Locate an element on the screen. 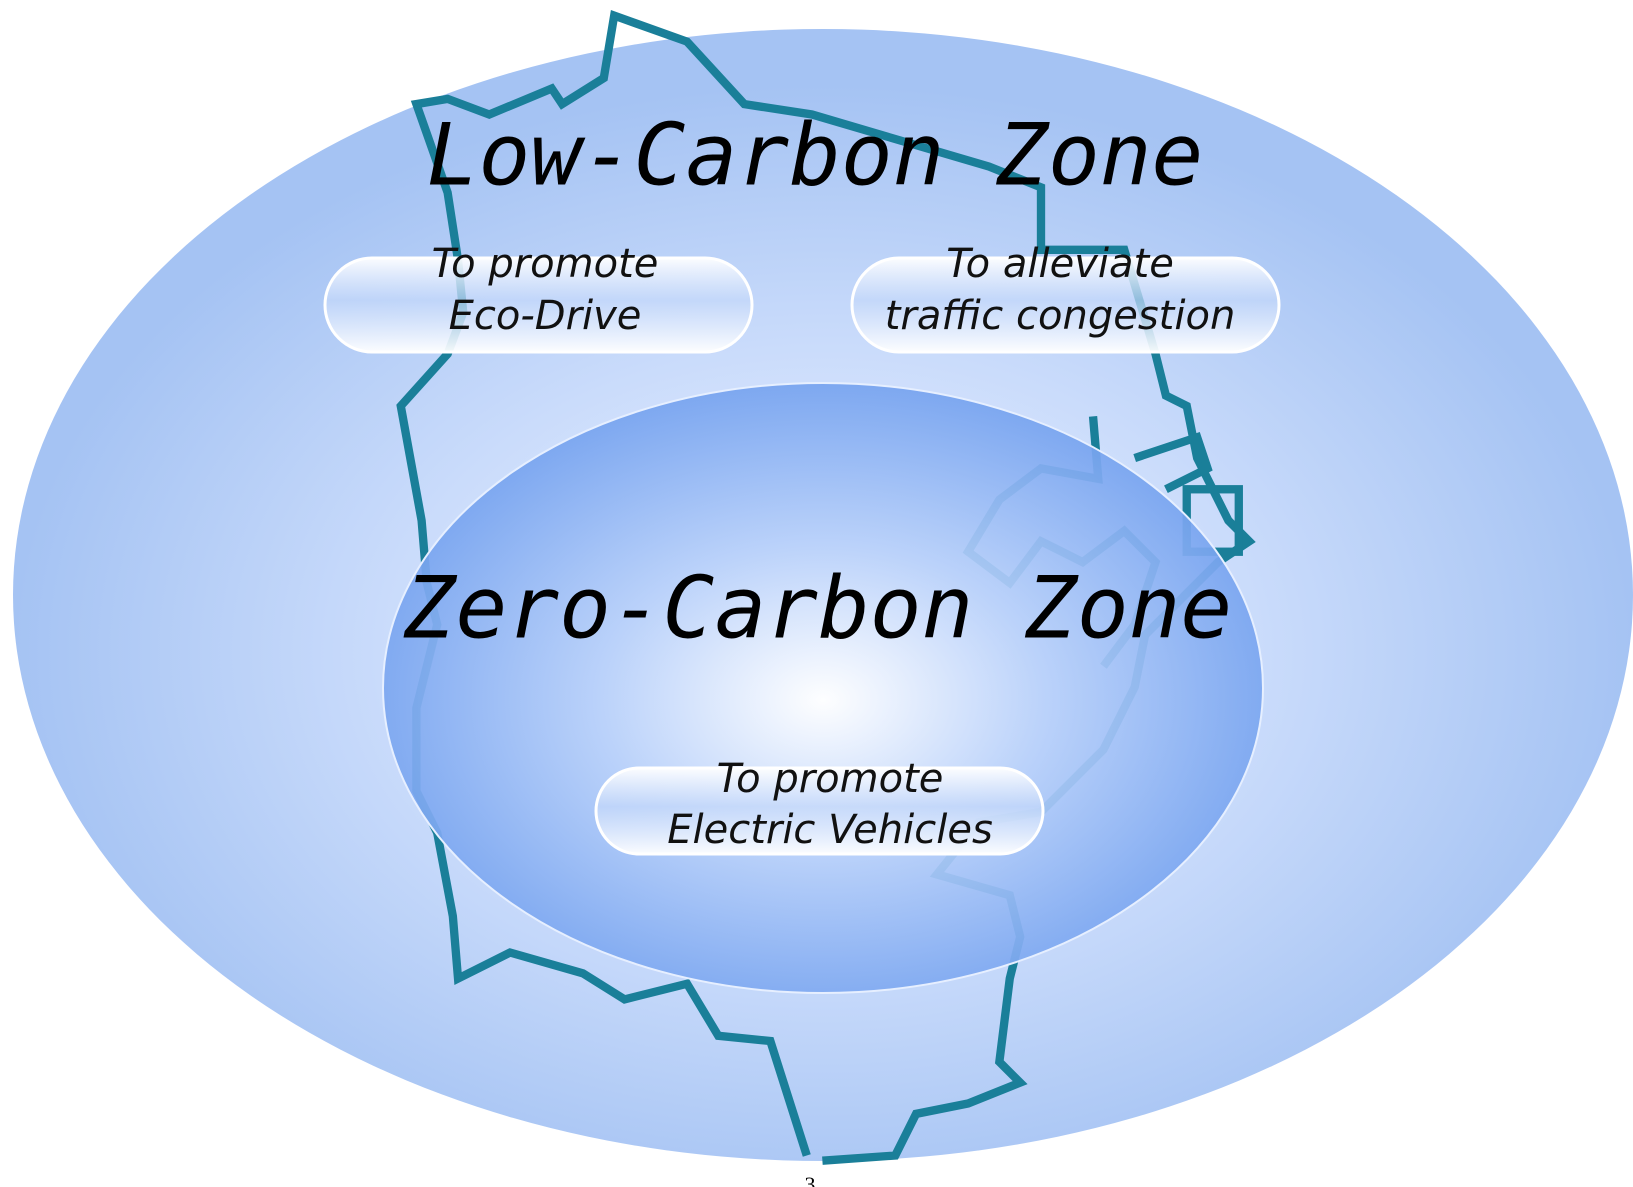 The height and width of the screenshot is (1187, 1633). goal-text: traffic congestion is located at coordinates (1060, 316).